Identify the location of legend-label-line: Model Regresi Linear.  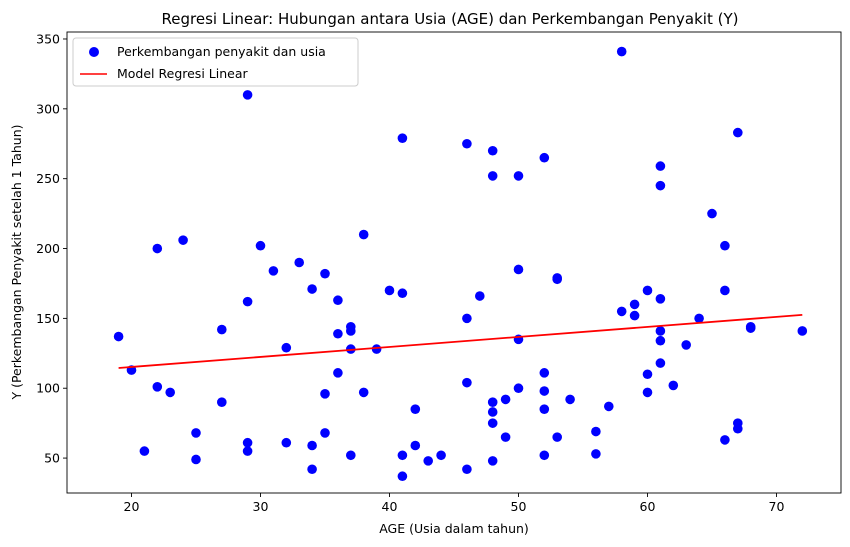
(182, 73).